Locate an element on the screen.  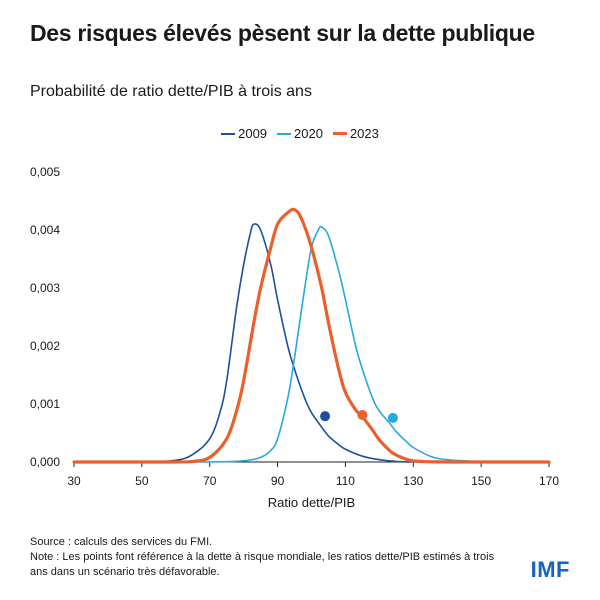
legend-label-2009: 2009 is located at coordinates (253, 133).